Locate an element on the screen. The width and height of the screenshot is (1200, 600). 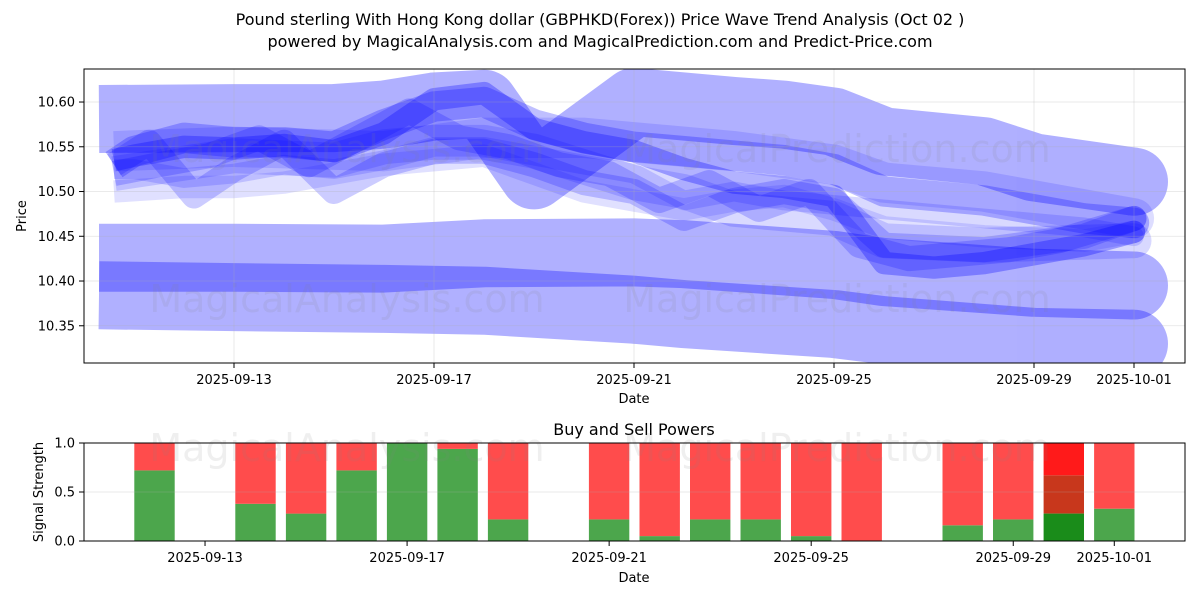
x-tick-label: 2025-09-21 is located at coordinates (609, 558).